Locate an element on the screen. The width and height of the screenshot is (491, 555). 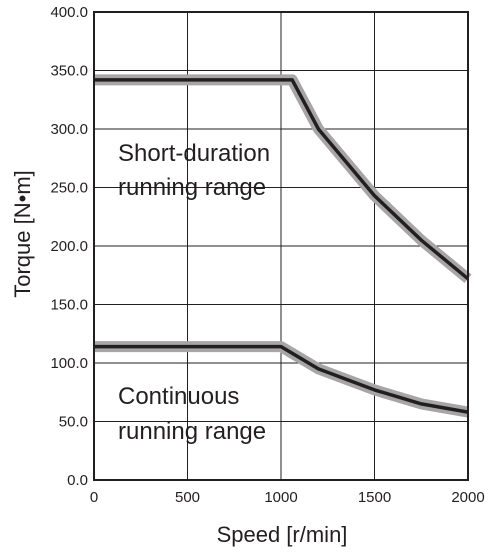
y-tick-label: 100.0 is located at coordinates (69, 363).